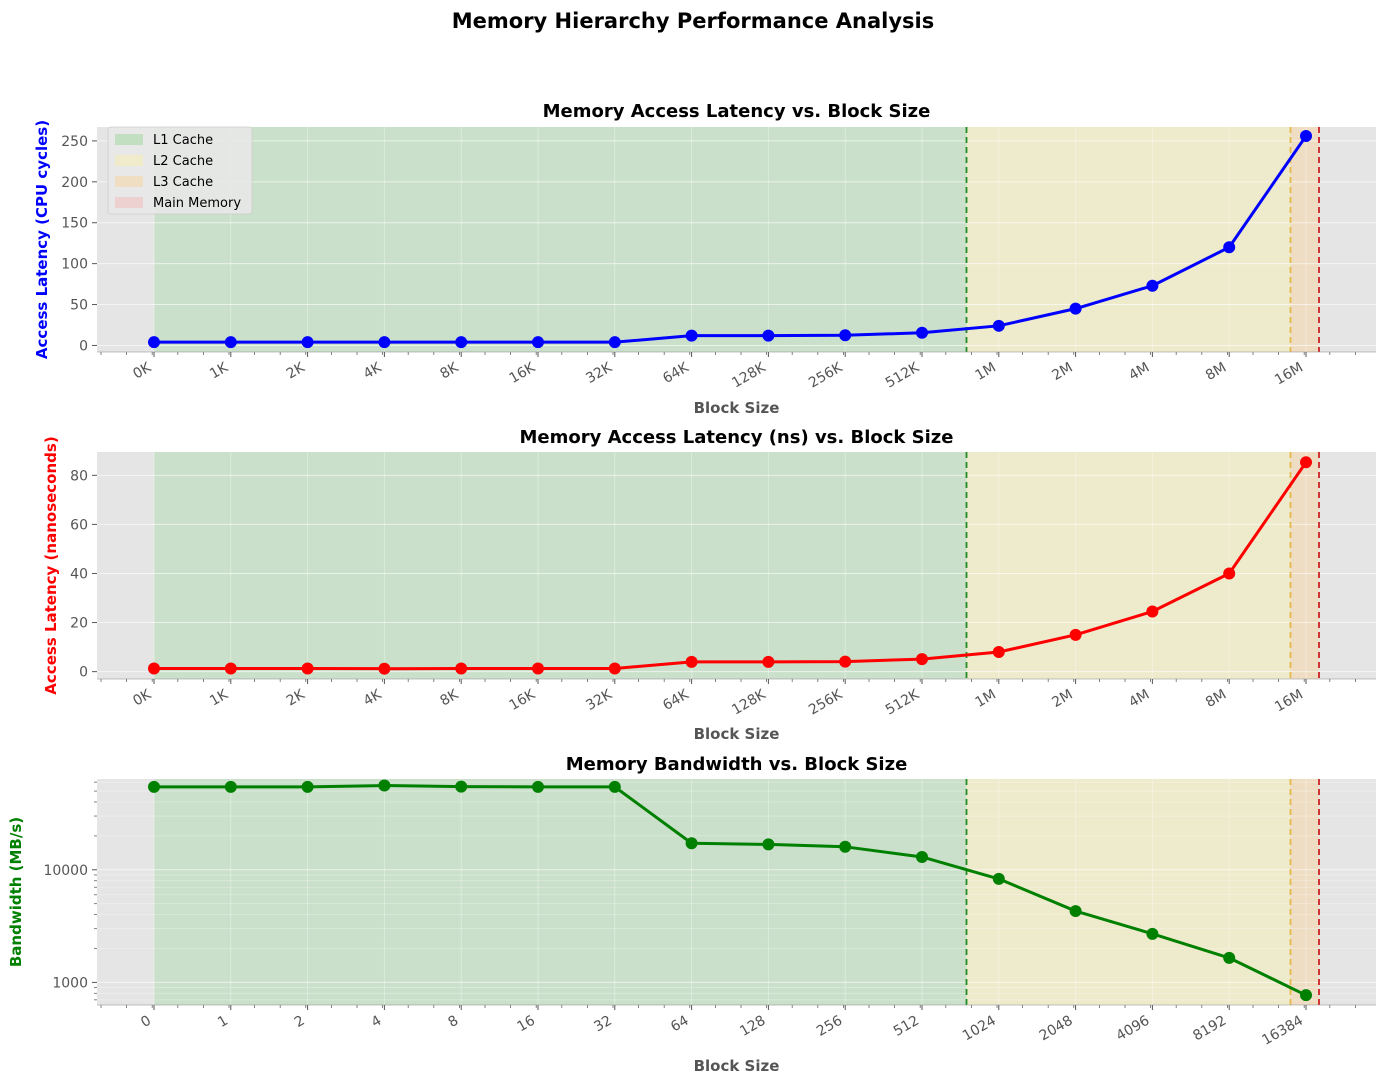 This screenshot has width=1387, height=1083. Describe the element at coordinates (560, 565) in the screenshot. I see `l1-cache-region` at that location.